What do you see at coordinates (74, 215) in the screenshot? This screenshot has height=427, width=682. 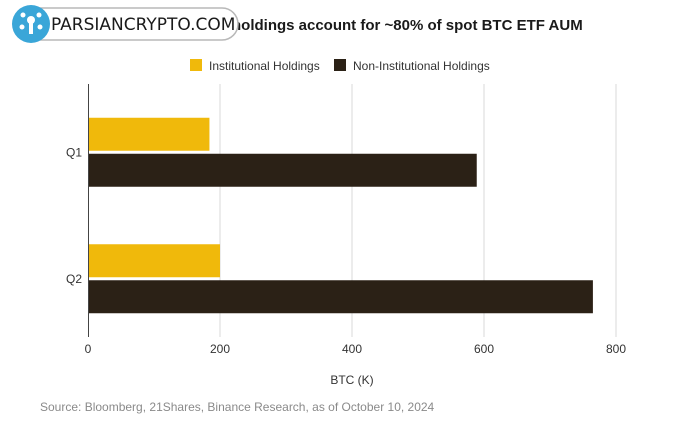 I see `y-tick-labels: Q1 Q2` at bounding box center [74, 215].